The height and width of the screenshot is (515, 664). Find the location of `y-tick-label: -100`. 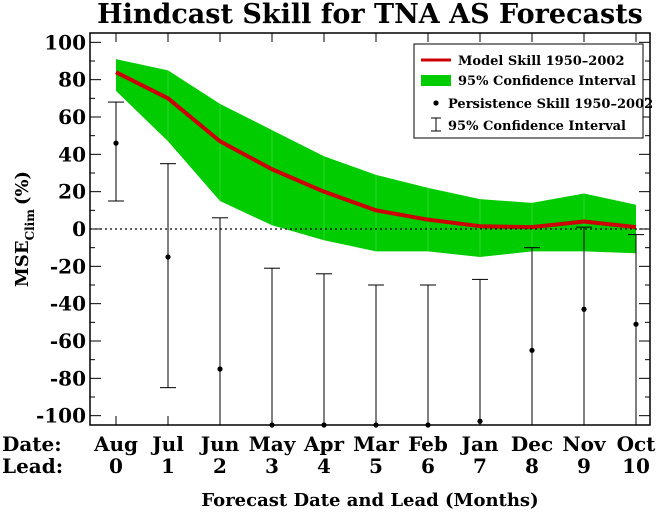

y-tick-label: -100 is located at coordinates (61, 416).